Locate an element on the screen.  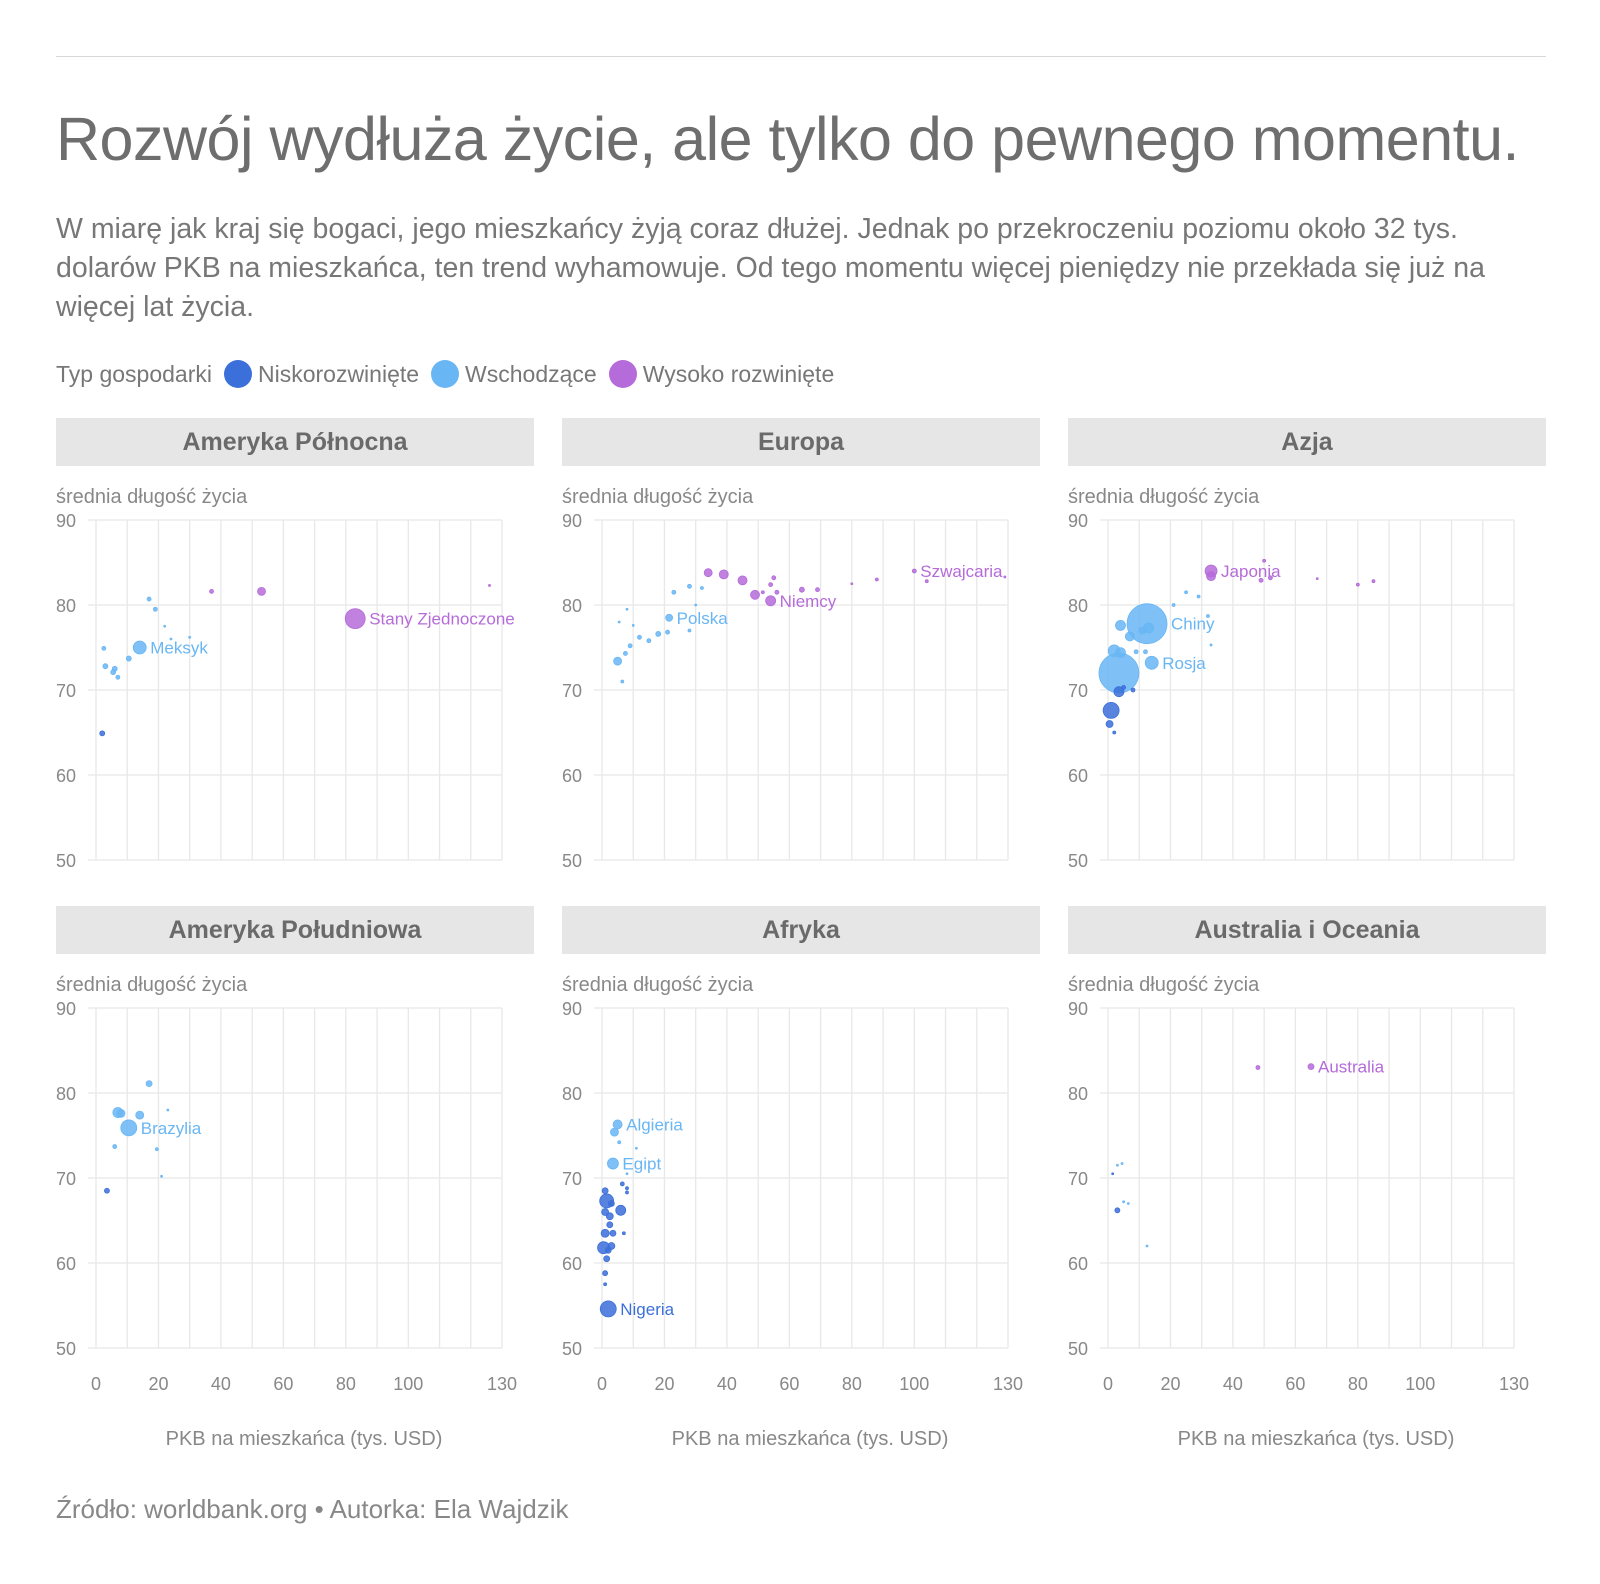
y-tick-label: 80 is located at coordinates (66, 1094).